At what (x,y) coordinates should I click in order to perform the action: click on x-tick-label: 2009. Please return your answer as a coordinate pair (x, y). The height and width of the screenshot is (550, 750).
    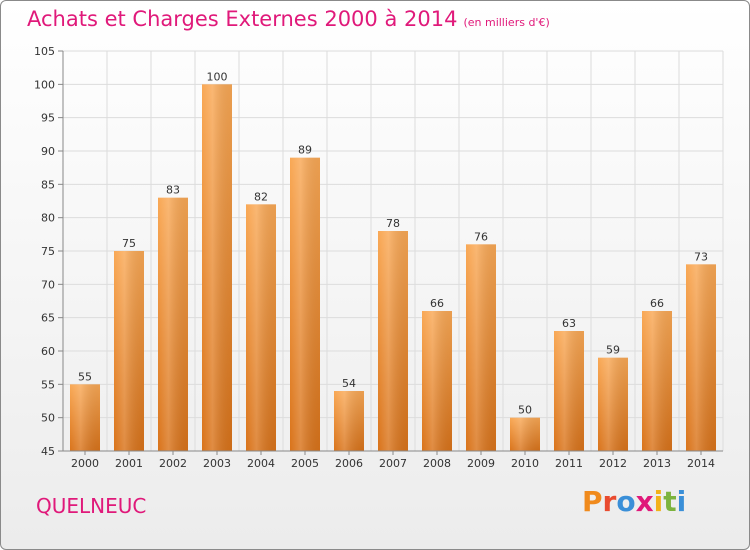
    Looking at the image, I should click on (481, 463).